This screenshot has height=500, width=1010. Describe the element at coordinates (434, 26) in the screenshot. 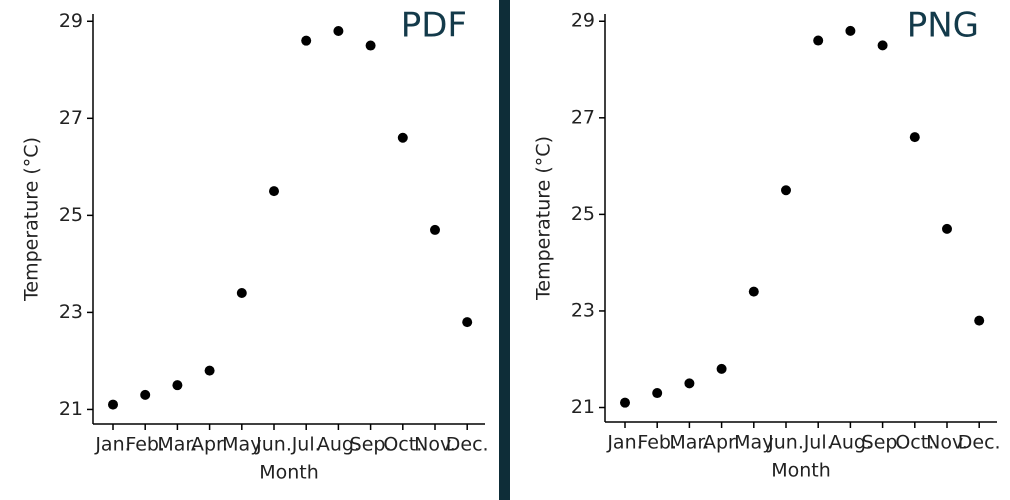

I see `annotation: PDF` at that location.